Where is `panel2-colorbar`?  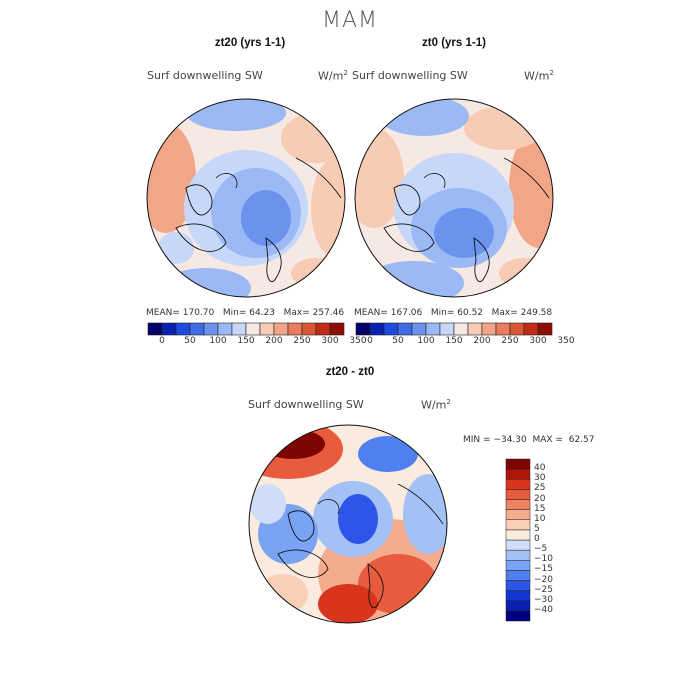 panel2-colorbar is located at coordinates (454, 329).